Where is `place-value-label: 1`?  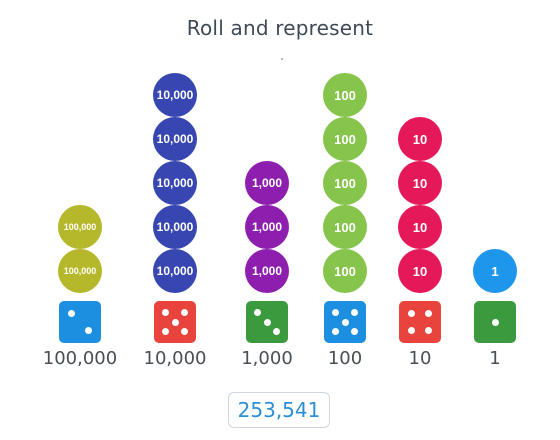
place-value-label: 1 is located at coordinates (495, 358).